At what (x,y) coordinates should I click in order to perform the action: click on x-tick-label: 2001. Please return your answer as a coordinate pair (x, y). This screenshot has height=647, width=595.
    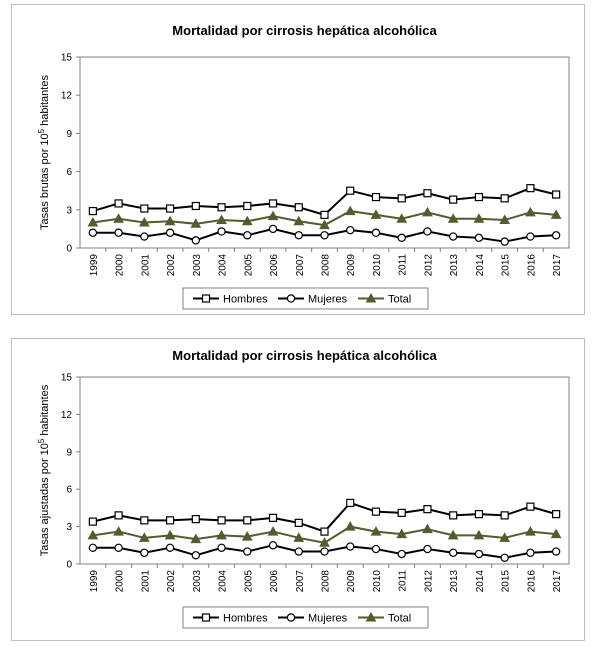
    Looking at the image, I should click on (145, 265).